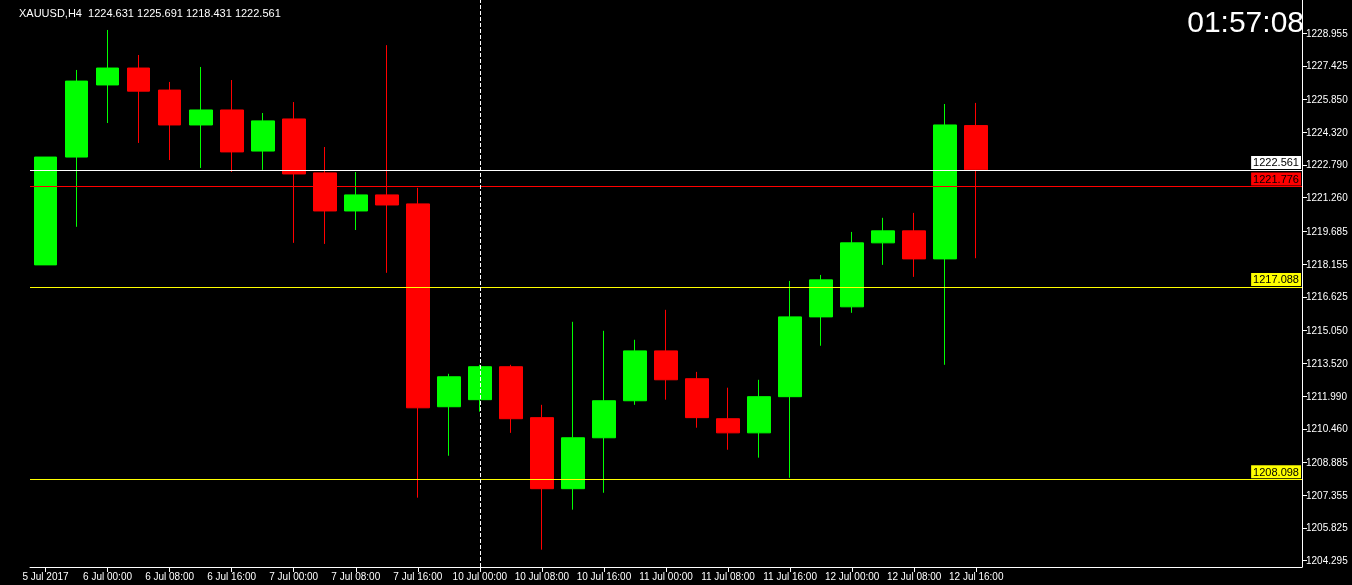 The image size is (1352, 585). What do you see at coordinates (1327, 495) in the screenshot?
I see `y-tick-label: 1207.355` at bounding box center [1327, 495].